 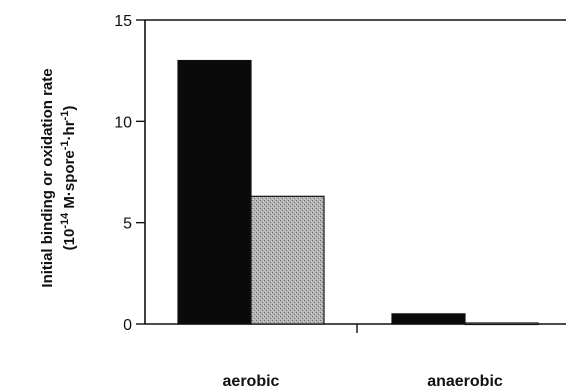 What do you see at coordinates (363, 357) in the screenshot?
I see `x-categories: aerobic anaerobic` at bounding box center [363, 357].